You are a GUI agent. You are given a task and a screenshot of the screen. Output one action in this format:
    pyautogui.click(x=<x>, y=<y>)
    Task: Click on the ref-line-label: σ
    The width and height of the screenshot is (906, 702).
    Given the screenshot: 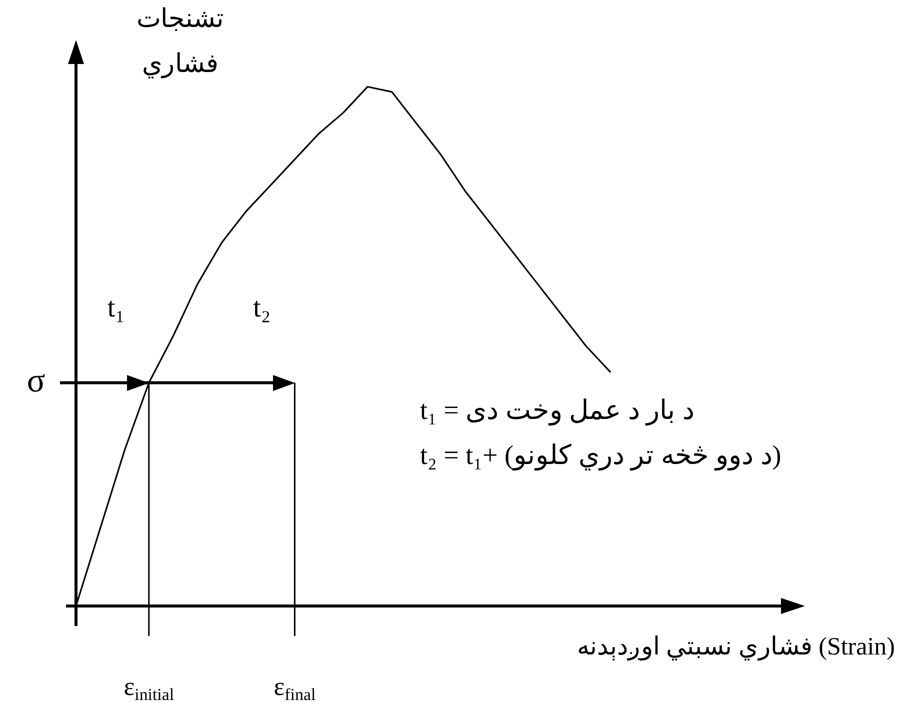 What is the action you would take?
    pyautogui.click(x=36, y=381)
    